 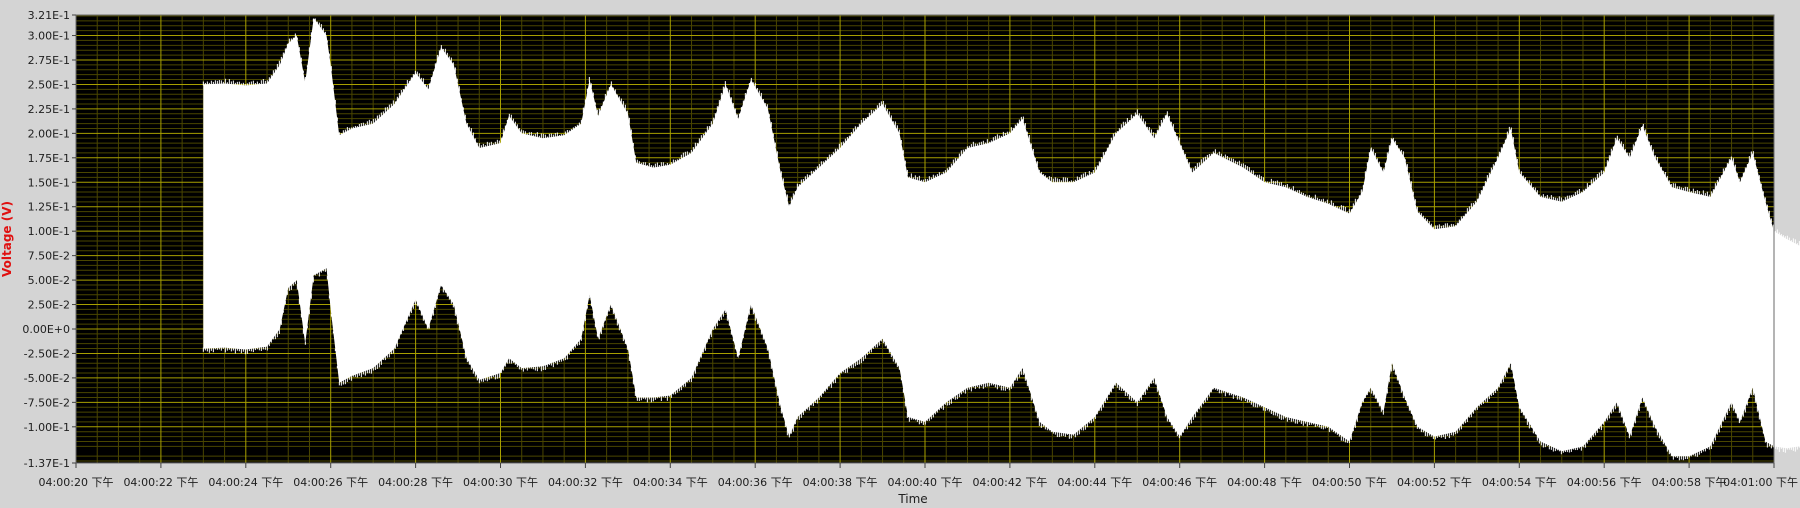 I want to click on y-axis-label: Voltage (V), so click(x=7, y=239).